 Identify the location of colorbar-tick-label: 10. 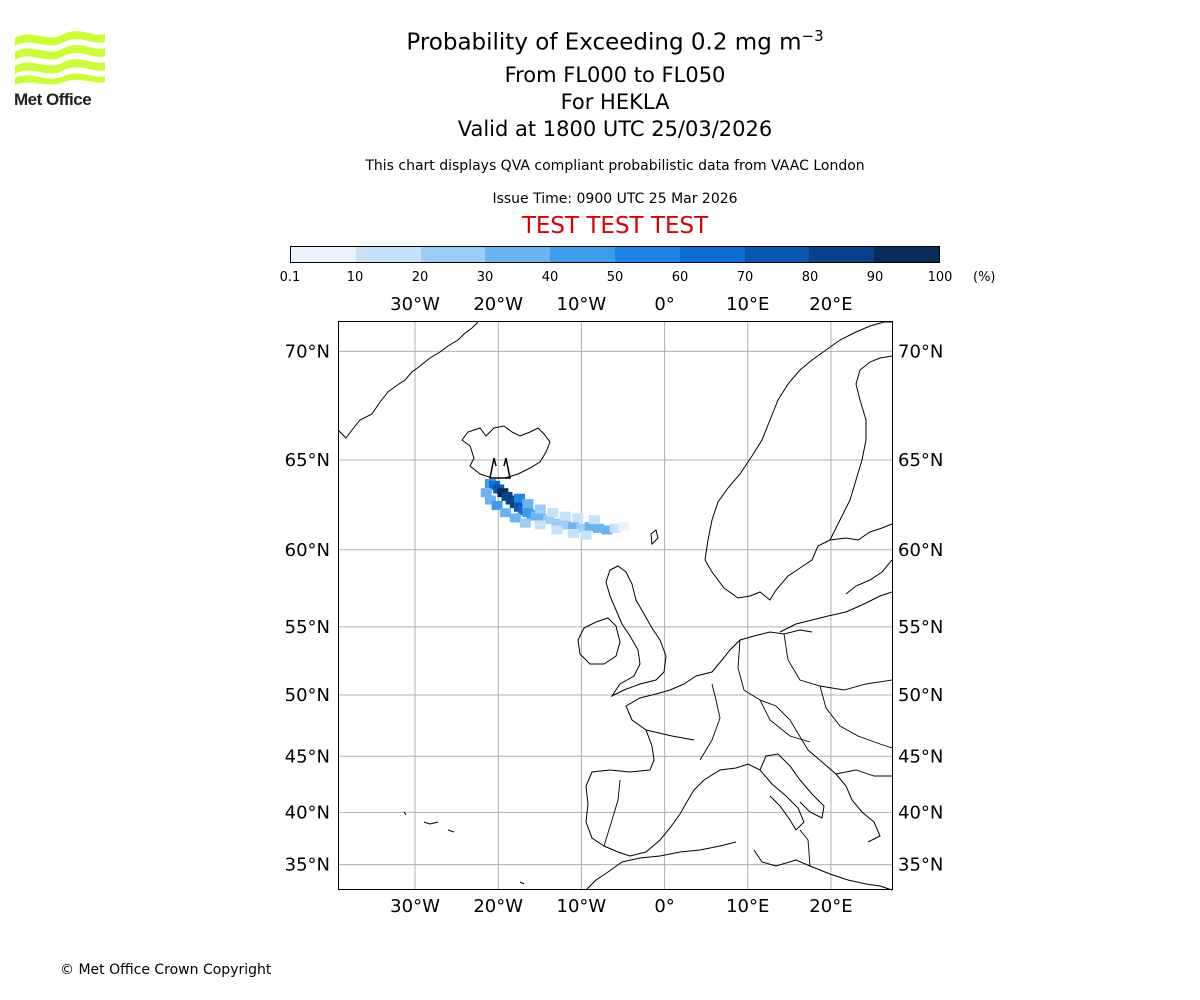
(355, 277).